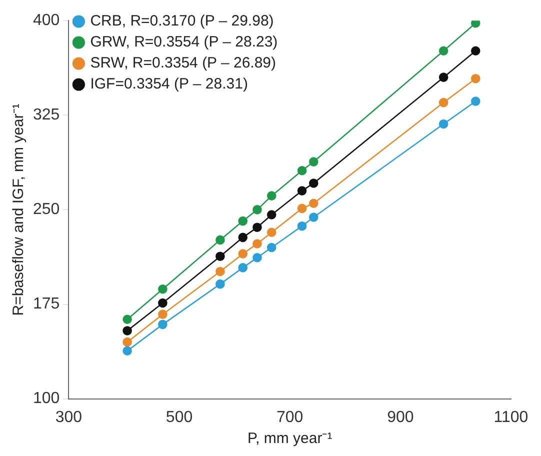 This screenshot has height=456, width=541. I want to click on legend-label: GRW, R=0.3554 (P – 28.23), so click(184, 42).